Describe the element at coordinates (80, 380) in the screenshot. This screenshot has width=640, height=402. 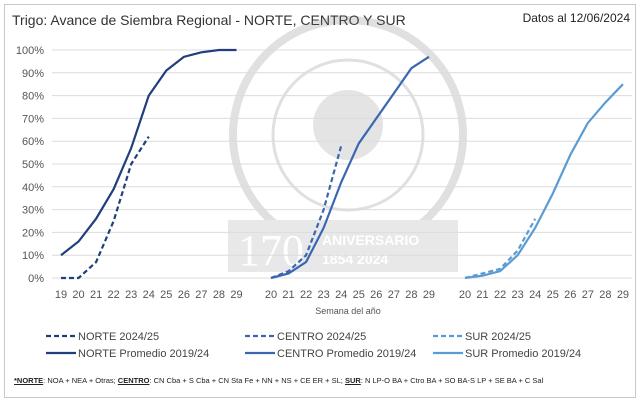
I see `footnote-norte-text: : NOA + NEA + Otras;` at that location.